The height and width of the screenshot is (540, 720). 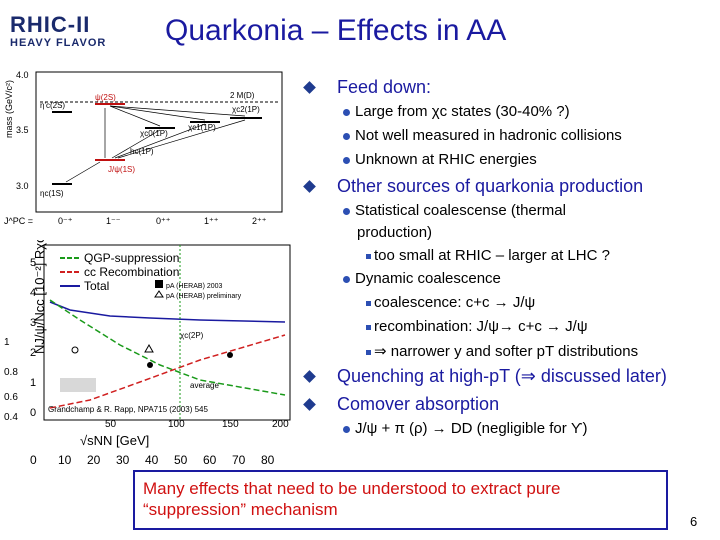 What do you see at coordinates (58, 43) in the screenshot?
I see `logo-line2: HEAVY FLAVOR` at bounding box center [58, 43].